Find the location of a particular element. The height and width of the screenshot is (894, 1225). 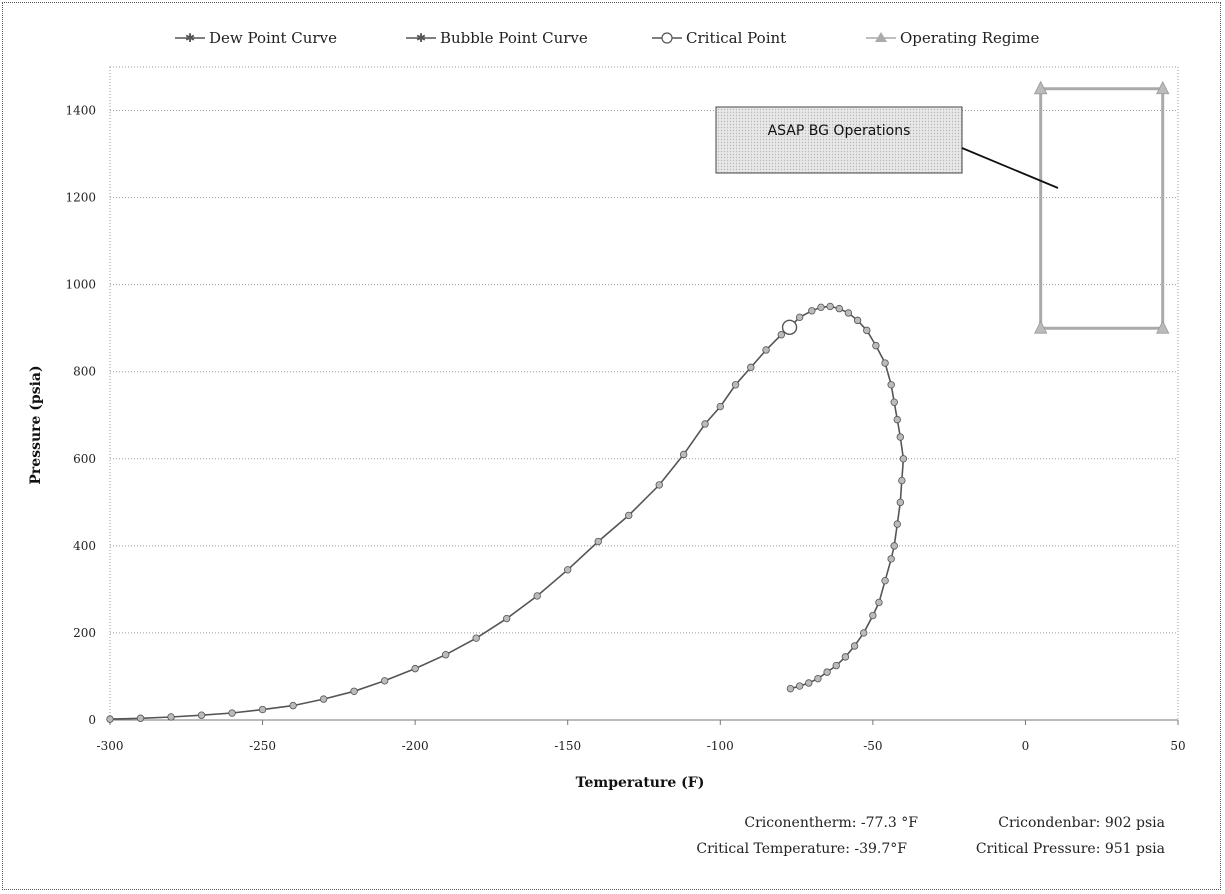

x-tick-label: -50 is located at coordinates (872, 746).